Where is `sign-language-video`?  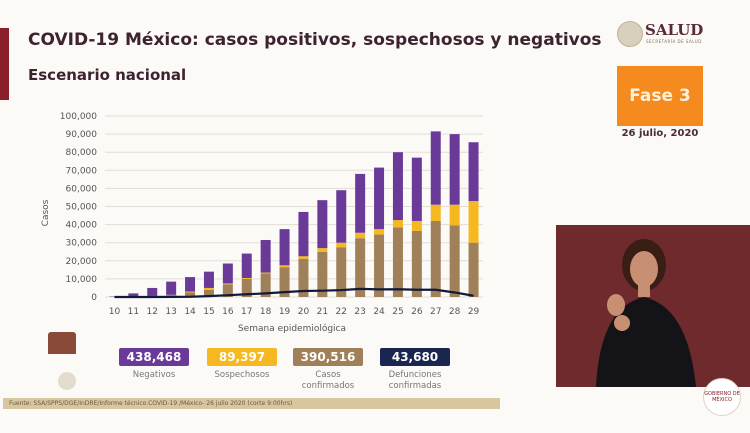
sign-language-video is located at coordinates (653, 306).